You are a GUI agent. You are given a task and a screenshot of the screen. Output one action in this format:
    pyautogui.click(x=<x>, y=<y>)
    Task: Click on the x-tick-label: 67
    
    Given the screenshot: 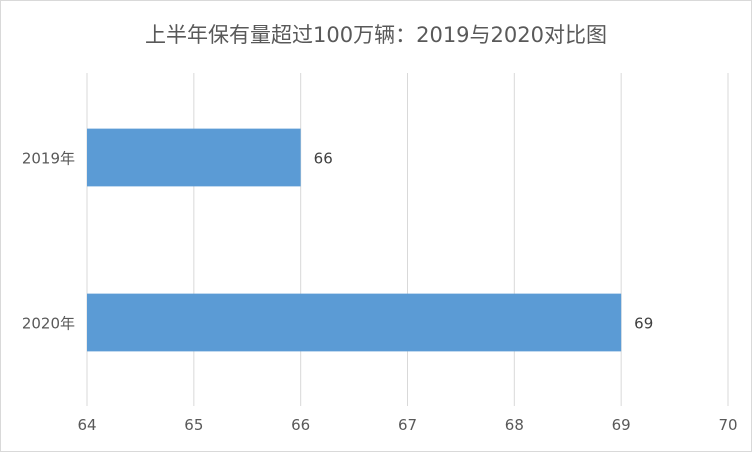 What is the action you would take?
    pyautogui.click(x=407, y=425)
    